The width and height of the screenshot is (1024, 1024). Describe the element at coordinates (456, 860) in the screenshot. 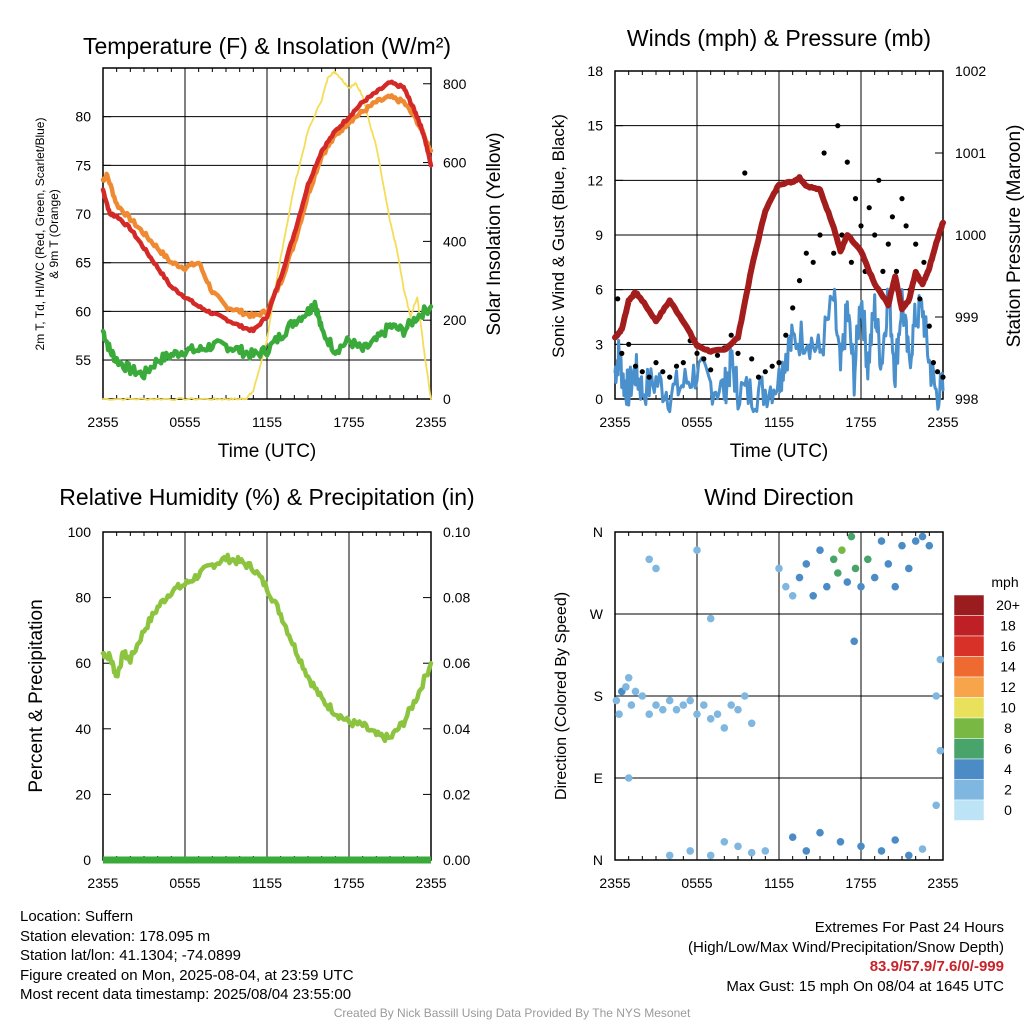

I see `y2-tick-label: 0.00` at that location.